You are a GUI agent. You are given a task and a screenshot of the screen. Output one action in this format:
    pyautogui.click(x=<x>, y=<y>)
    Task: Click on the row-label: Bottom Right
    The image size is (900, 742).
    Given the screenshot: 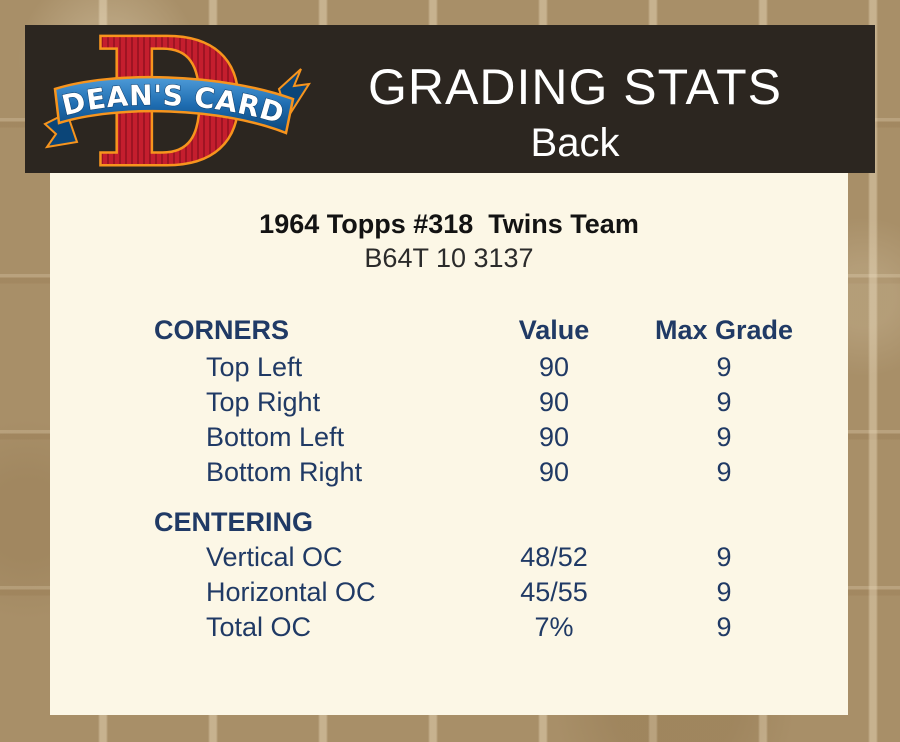 What is the action you would take?
    pyautogui.click(x=284, y=472)
    